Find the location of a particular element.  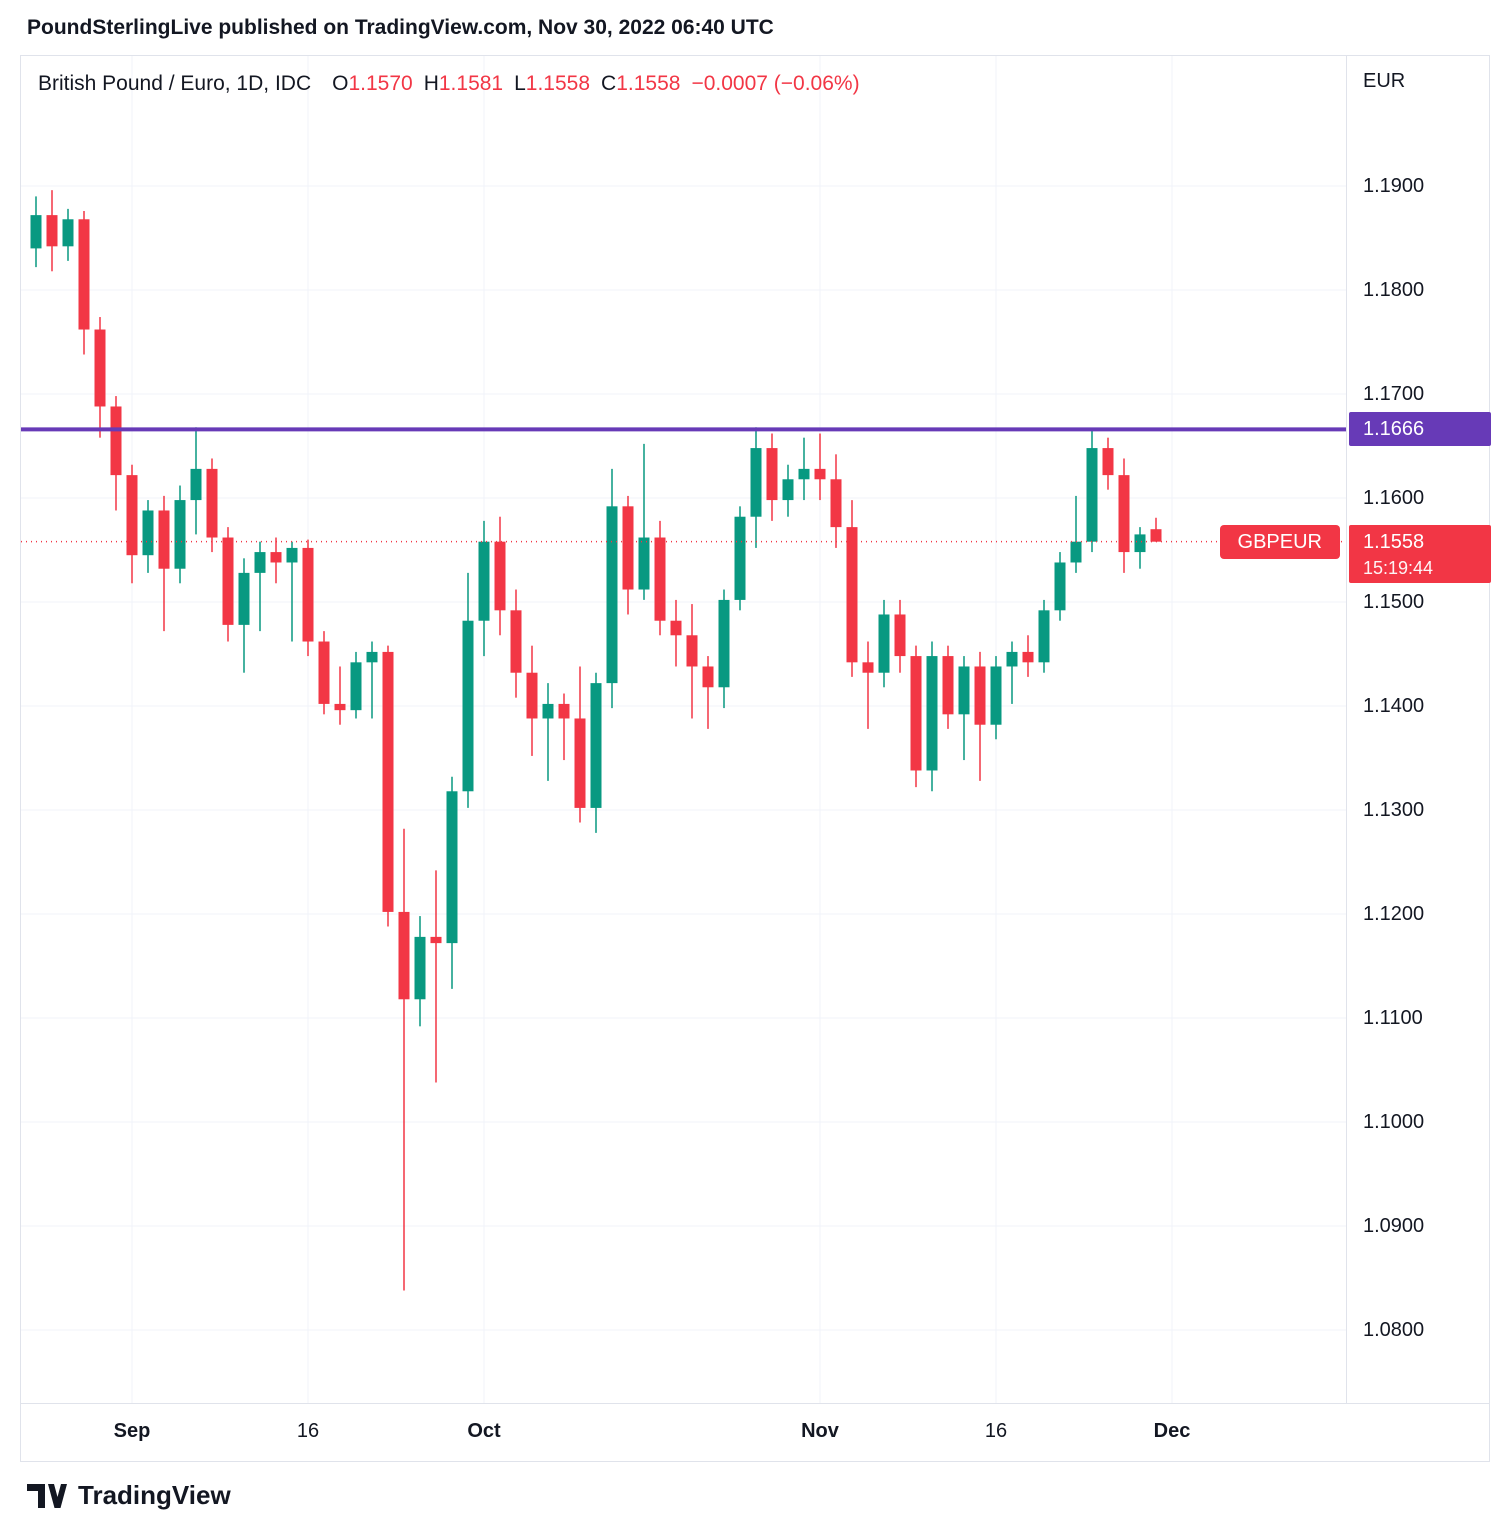

symbol-title: British Pound / Euro, 1D, IDC is located at coordinates (175, 83).